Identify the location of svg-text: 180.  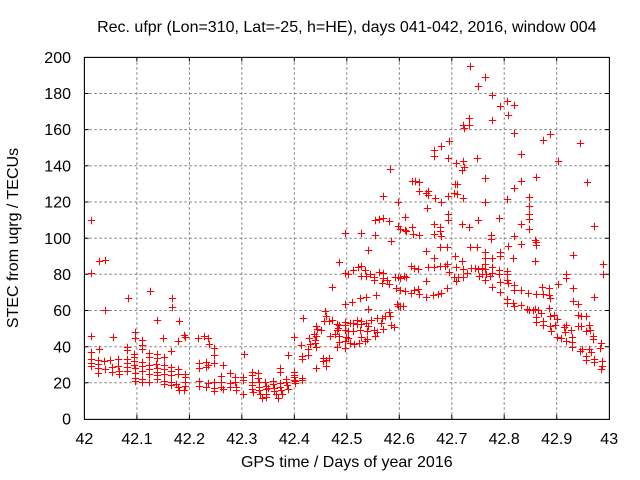
(57, 94).